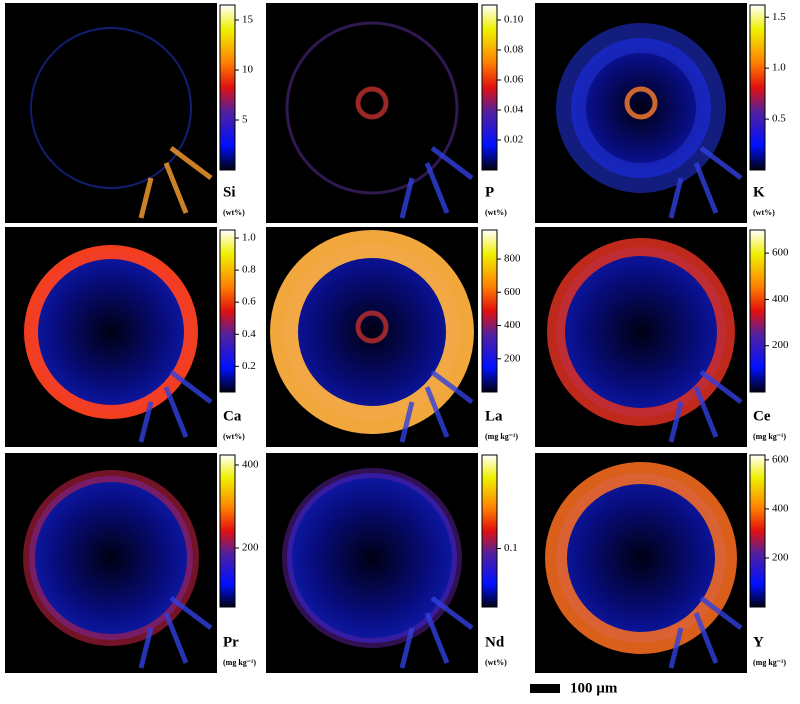 The width and height of the screenshot is (800, 704). Describe the element at coordinates (514, 80) in the screenshot. I see `colorbar-tick-label: 0.06` at that location.